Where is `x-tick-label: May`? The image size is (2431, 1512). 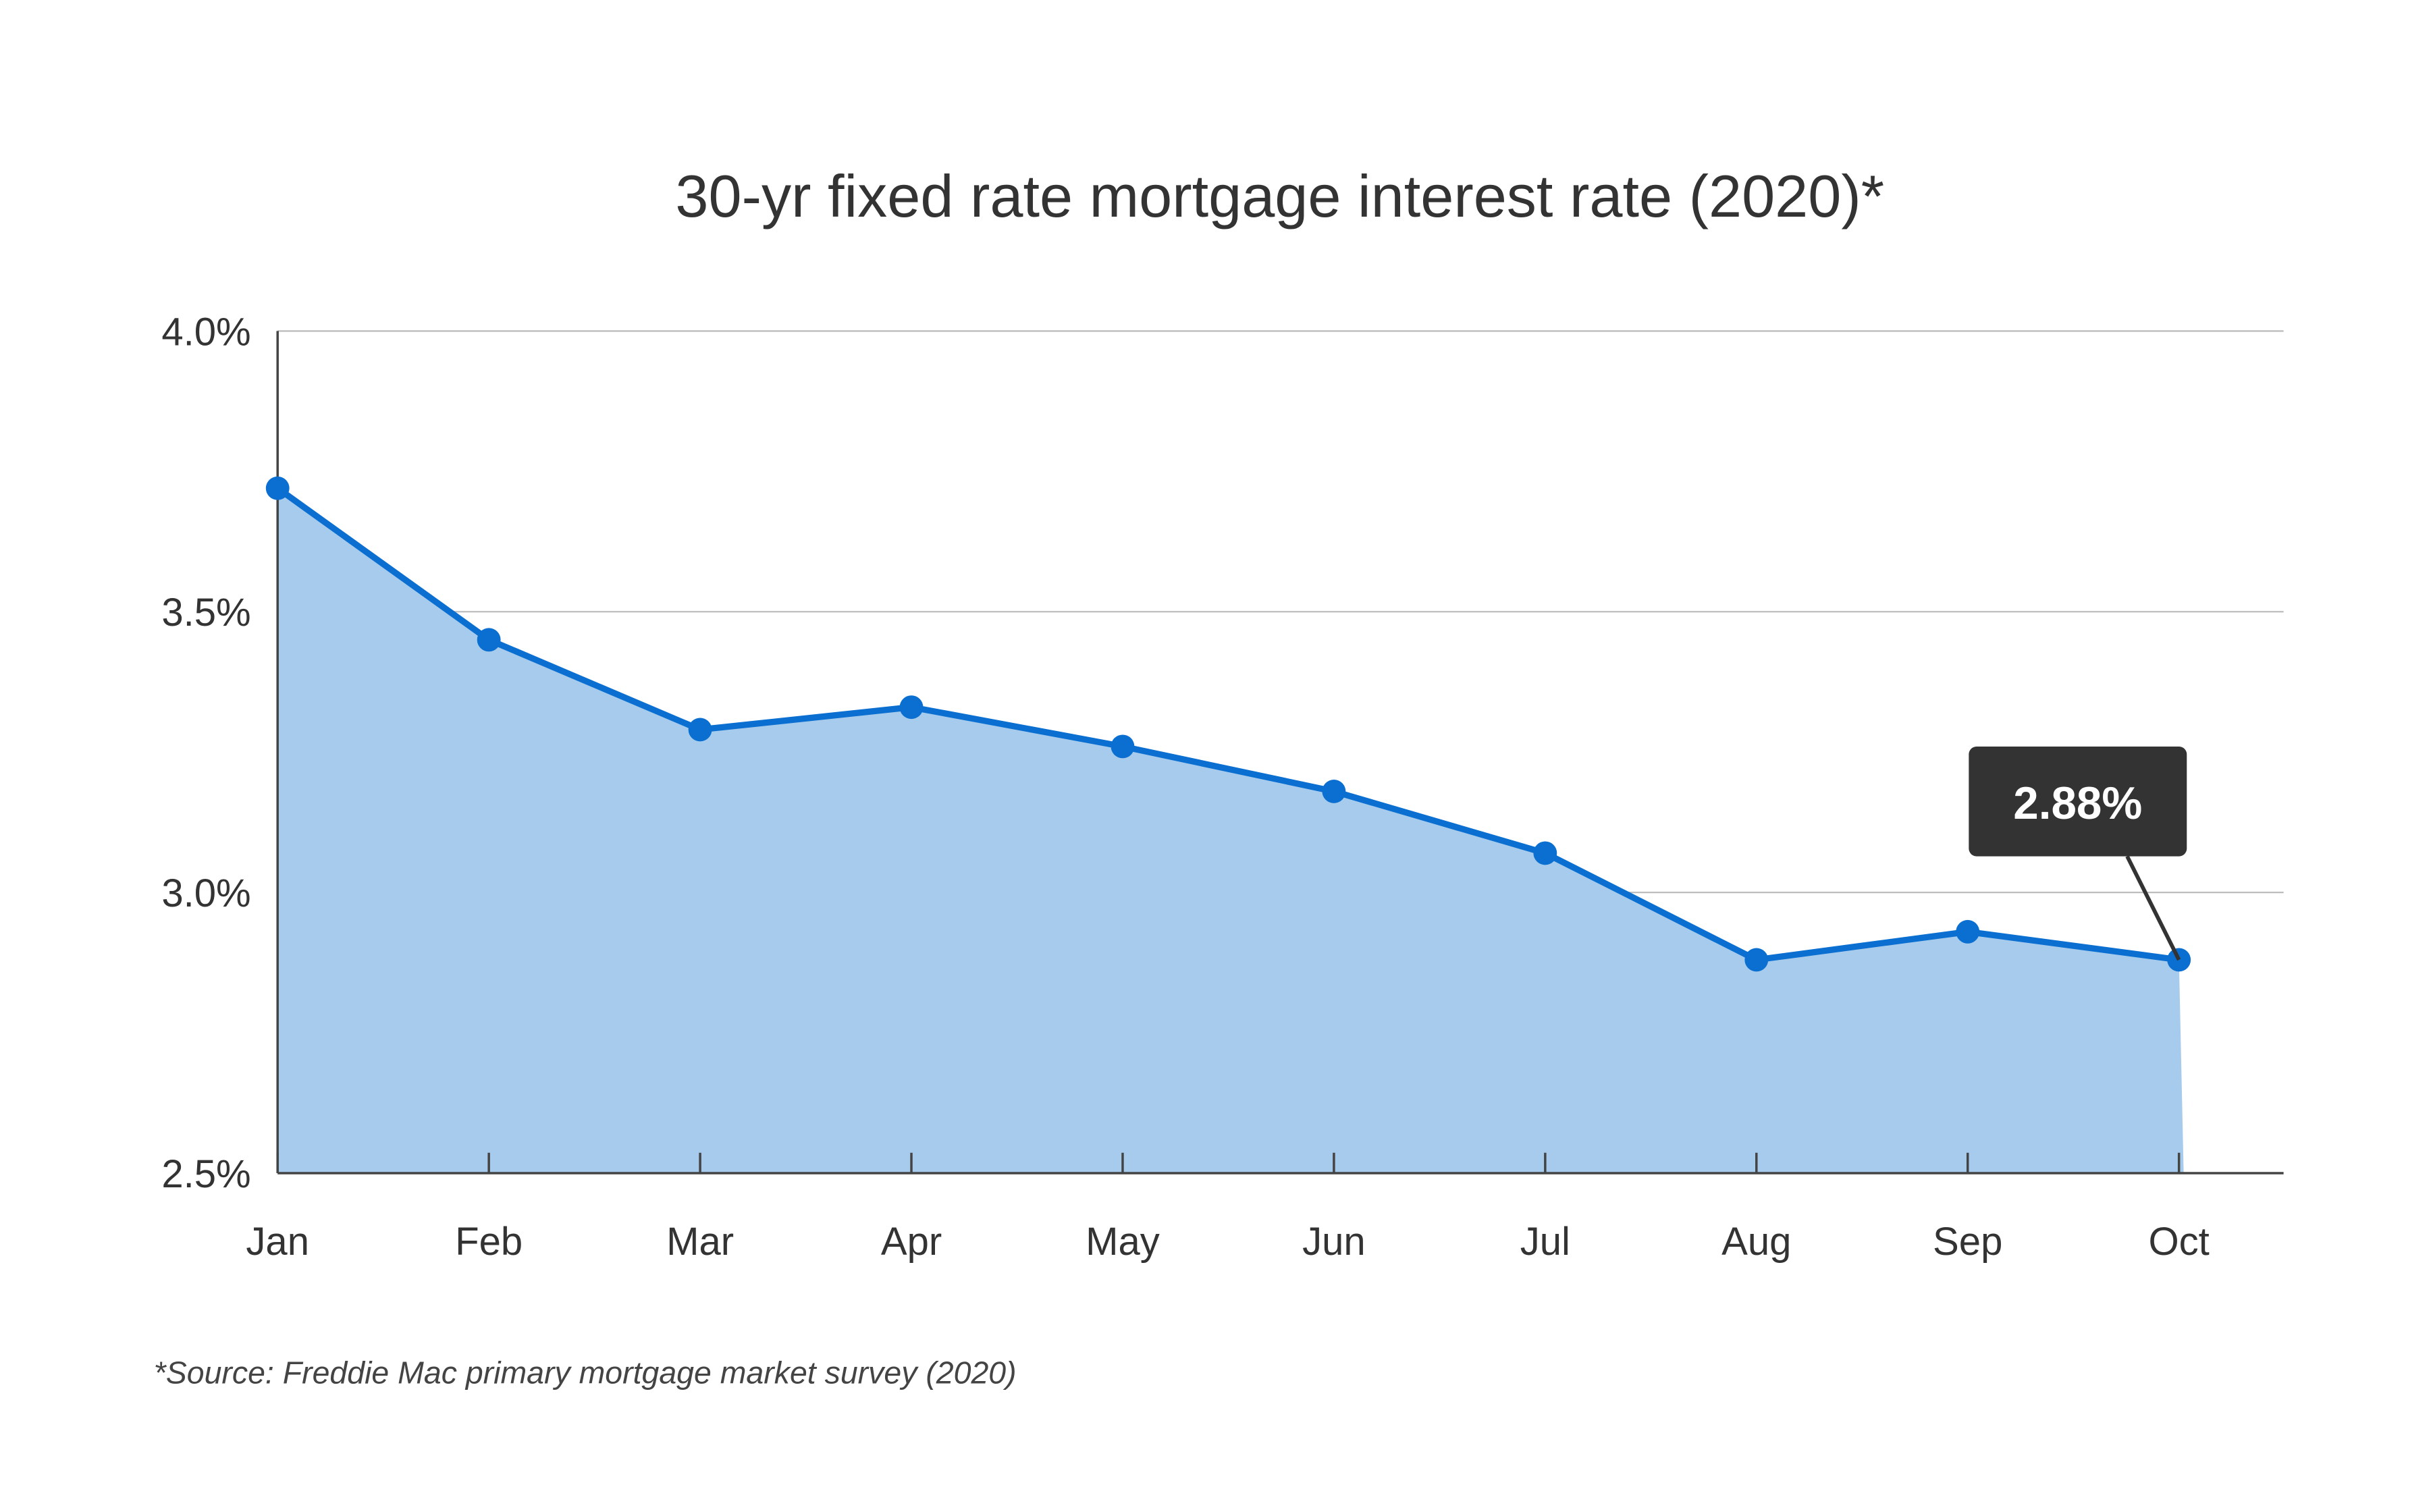 x-tick-label: May is located at coordinates (1123, 1242).